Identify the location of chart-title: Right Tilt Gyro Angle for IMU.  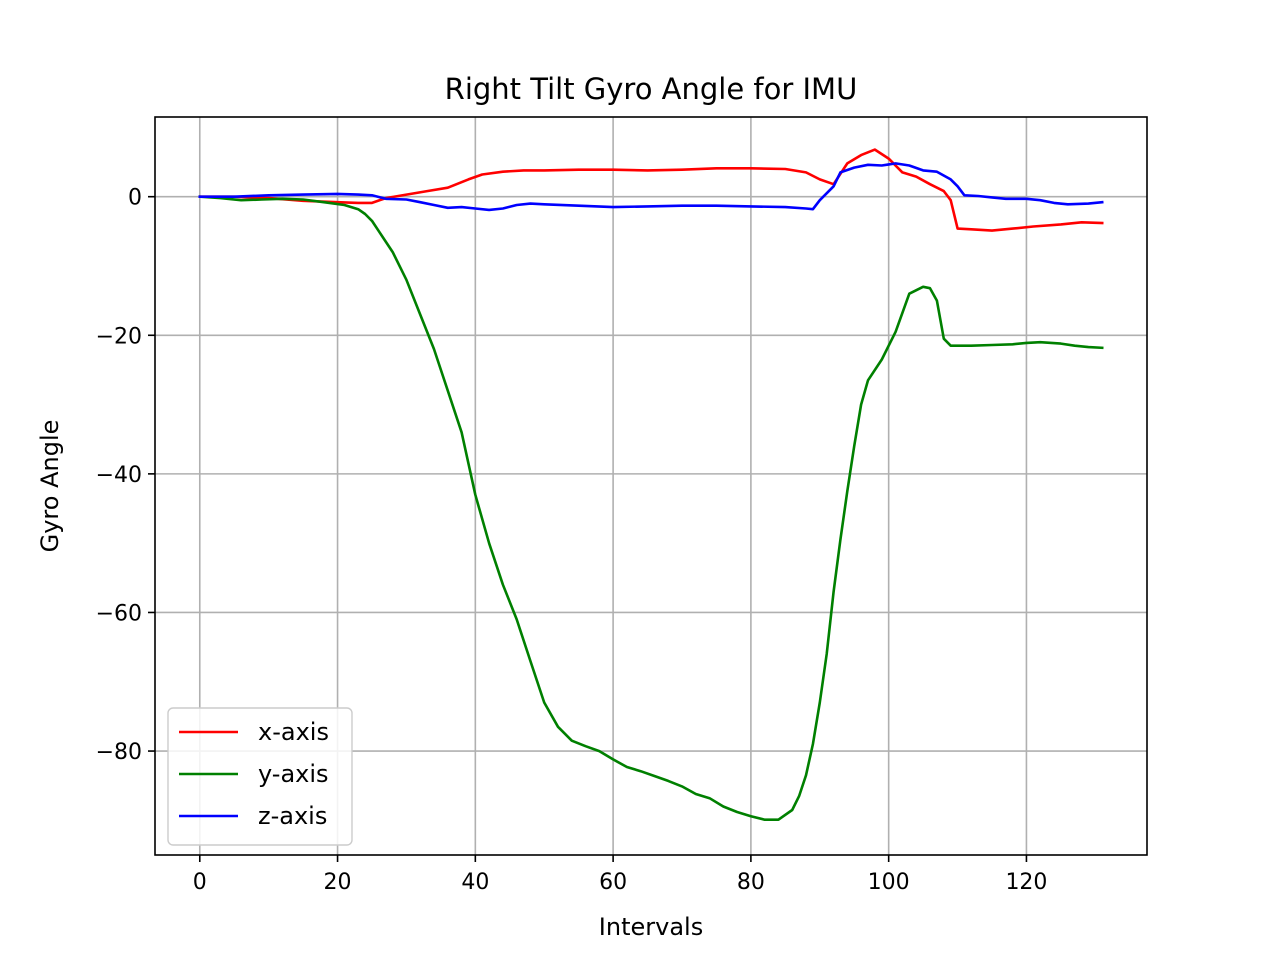
(651, 89).